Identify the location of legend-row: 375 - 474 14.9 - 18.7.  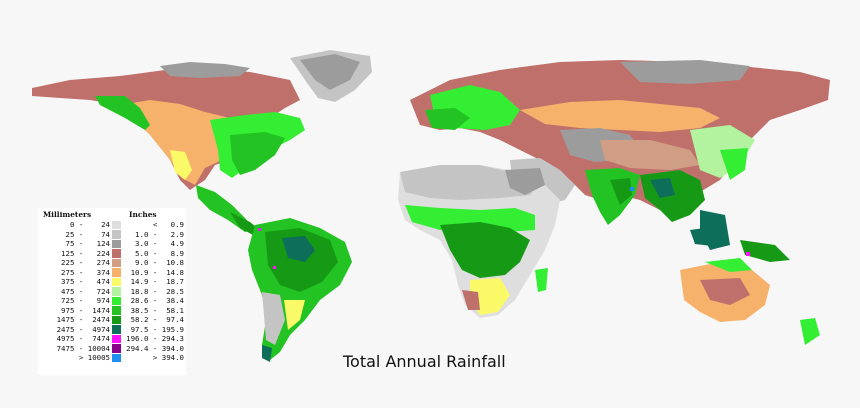
(112, 282).